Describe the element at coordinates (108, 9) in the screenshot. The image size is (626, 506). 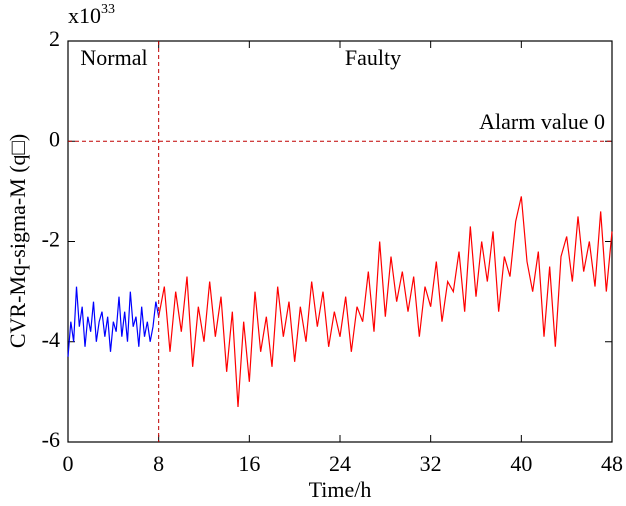
I see `y-multiplier-exponent: 33` at that location.